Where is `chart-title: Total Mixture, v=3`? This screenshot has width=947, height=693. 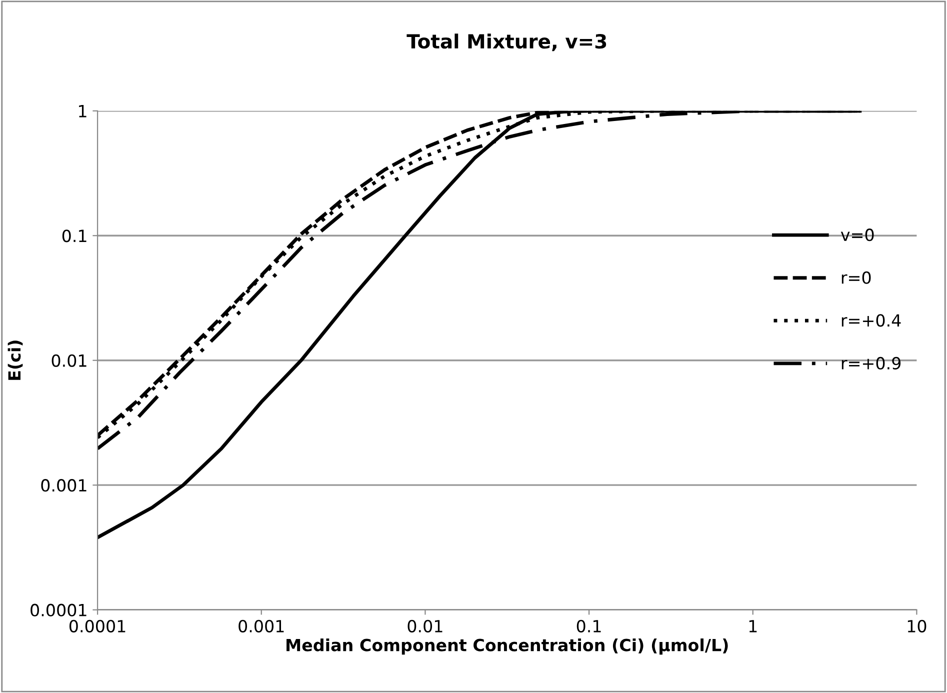
chart-title: Total Mixture, v=3 is located at coordinates (506, 43).